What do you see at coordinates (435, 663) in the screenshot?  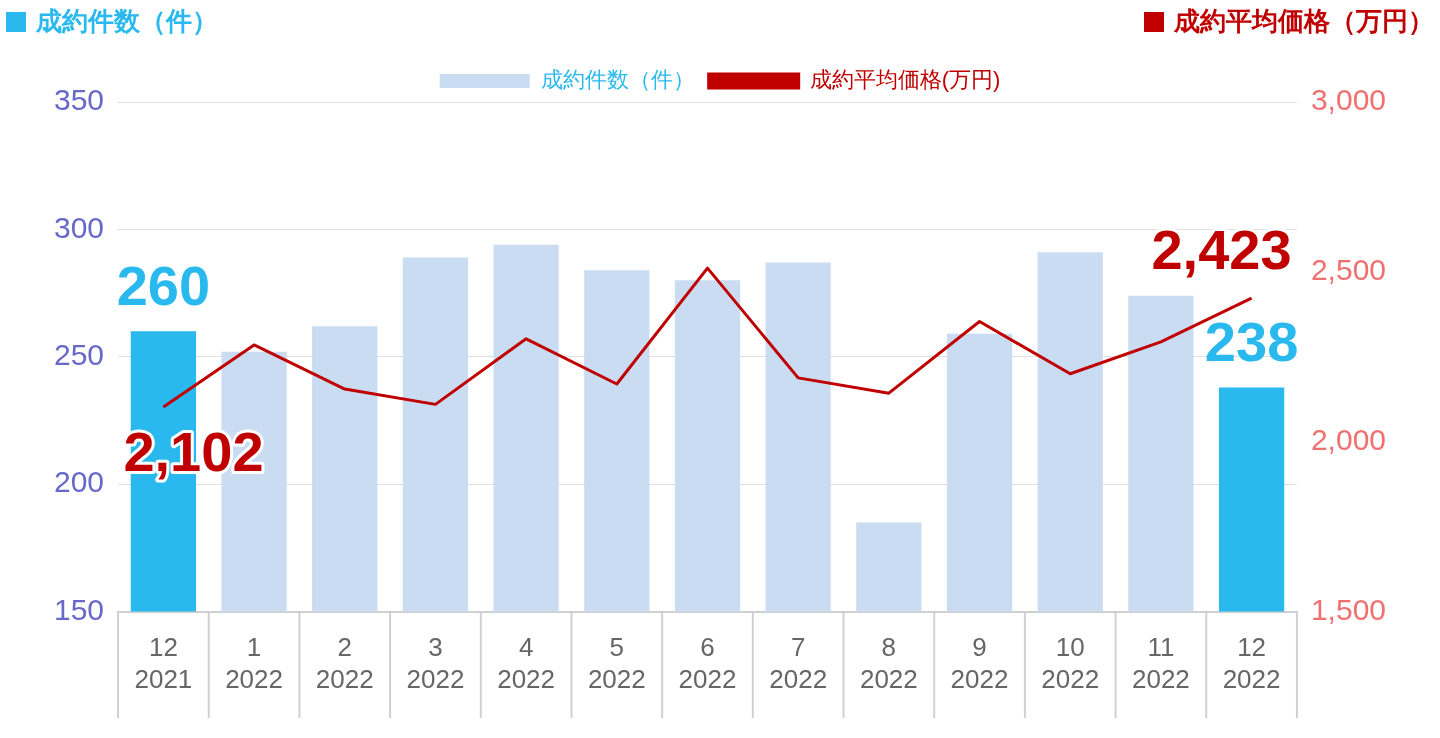 I see `x-tick-label: 3 2022` at bounding box center [435, 663].